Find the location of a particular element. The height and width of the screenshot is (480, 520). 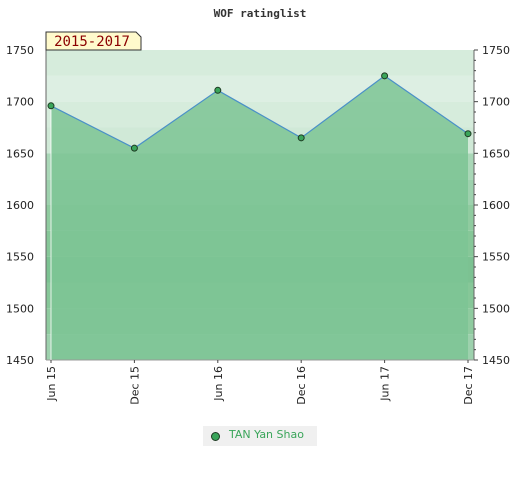

x-tick-label: Jun 15 is located at coordinates (51, 384).